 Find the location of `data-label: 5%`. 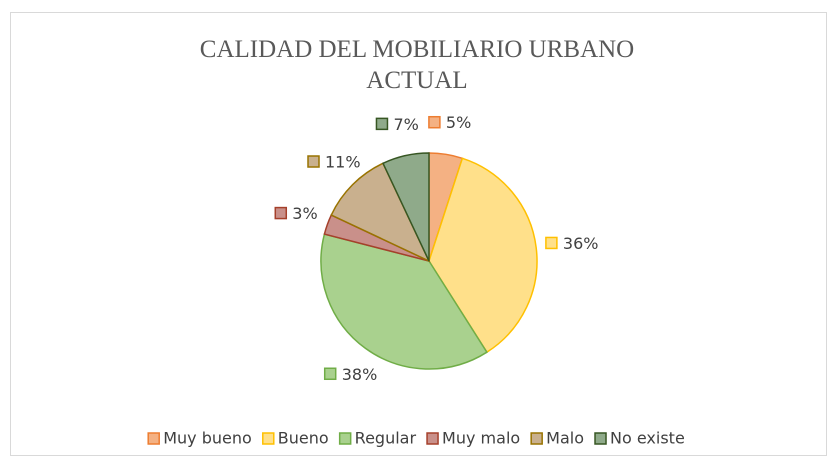

data-label: 5% is located at coordinates (458, 122).